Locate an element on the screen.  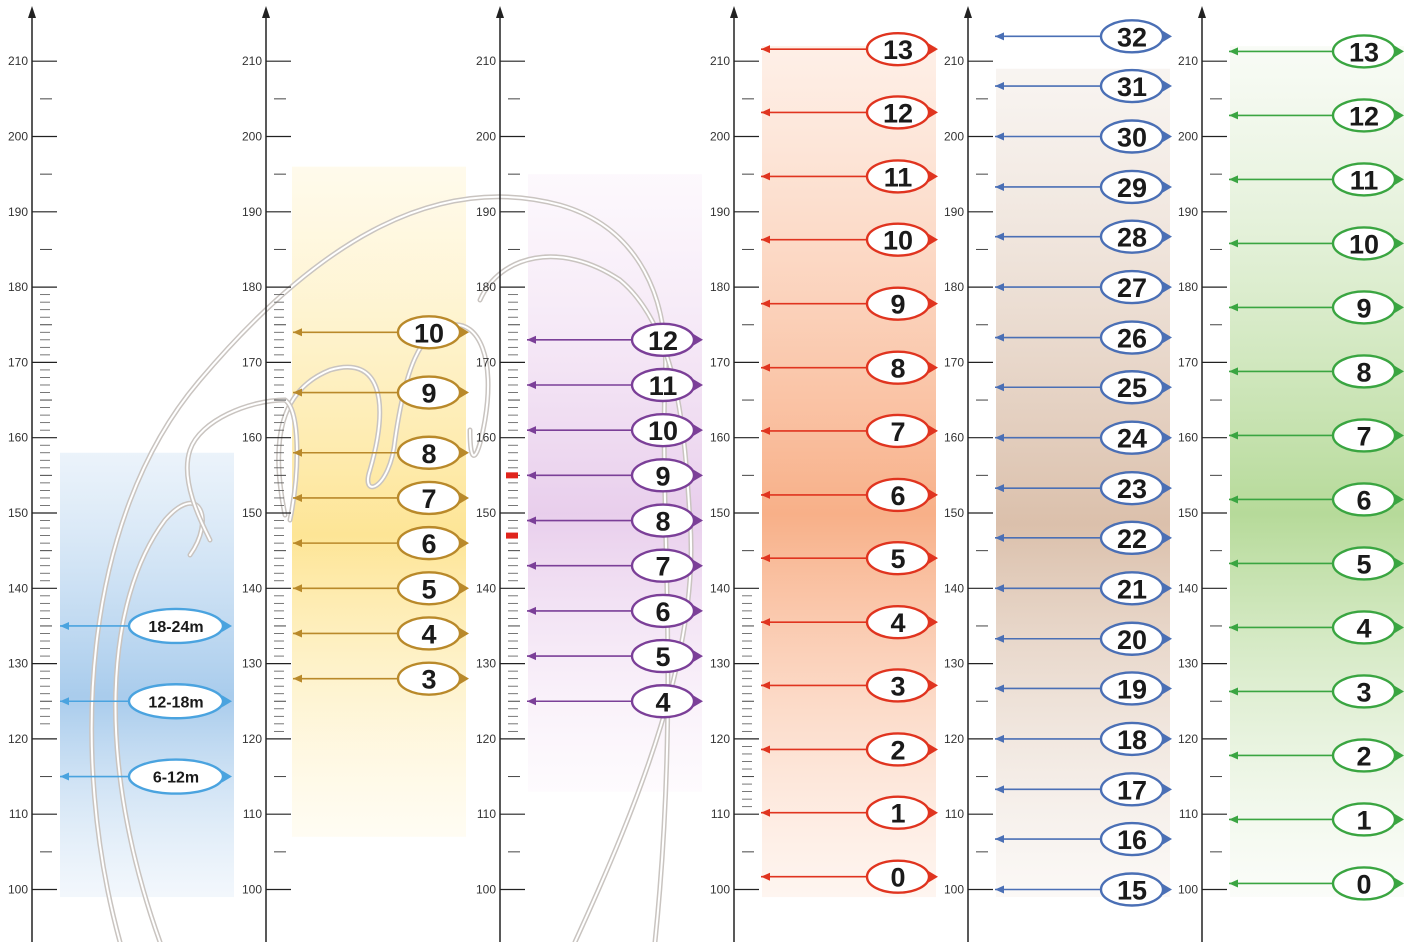
tick-label: 100 is located at coordinates (252, 890).